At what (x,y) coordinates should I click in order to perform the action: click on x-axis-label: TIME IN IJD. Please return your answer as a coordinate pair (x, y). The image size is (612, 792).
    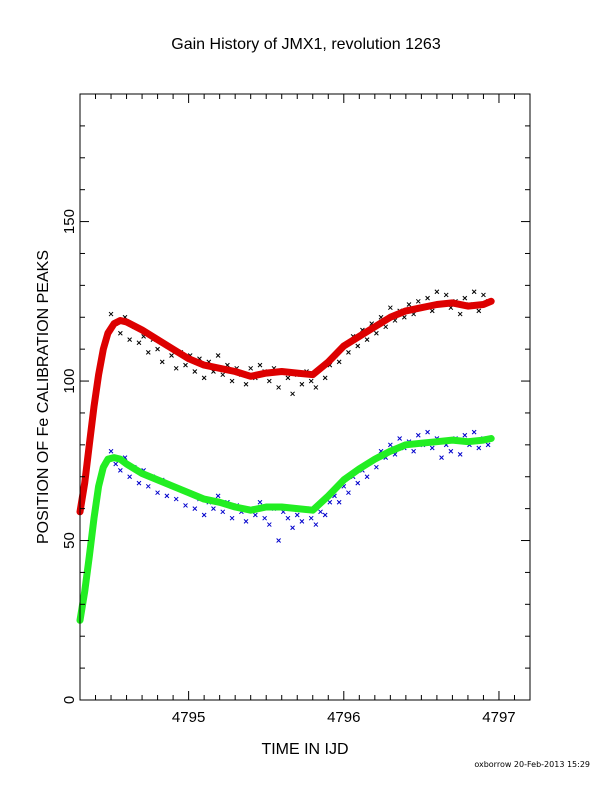
    Looking at the image, I should click on (304, 749).